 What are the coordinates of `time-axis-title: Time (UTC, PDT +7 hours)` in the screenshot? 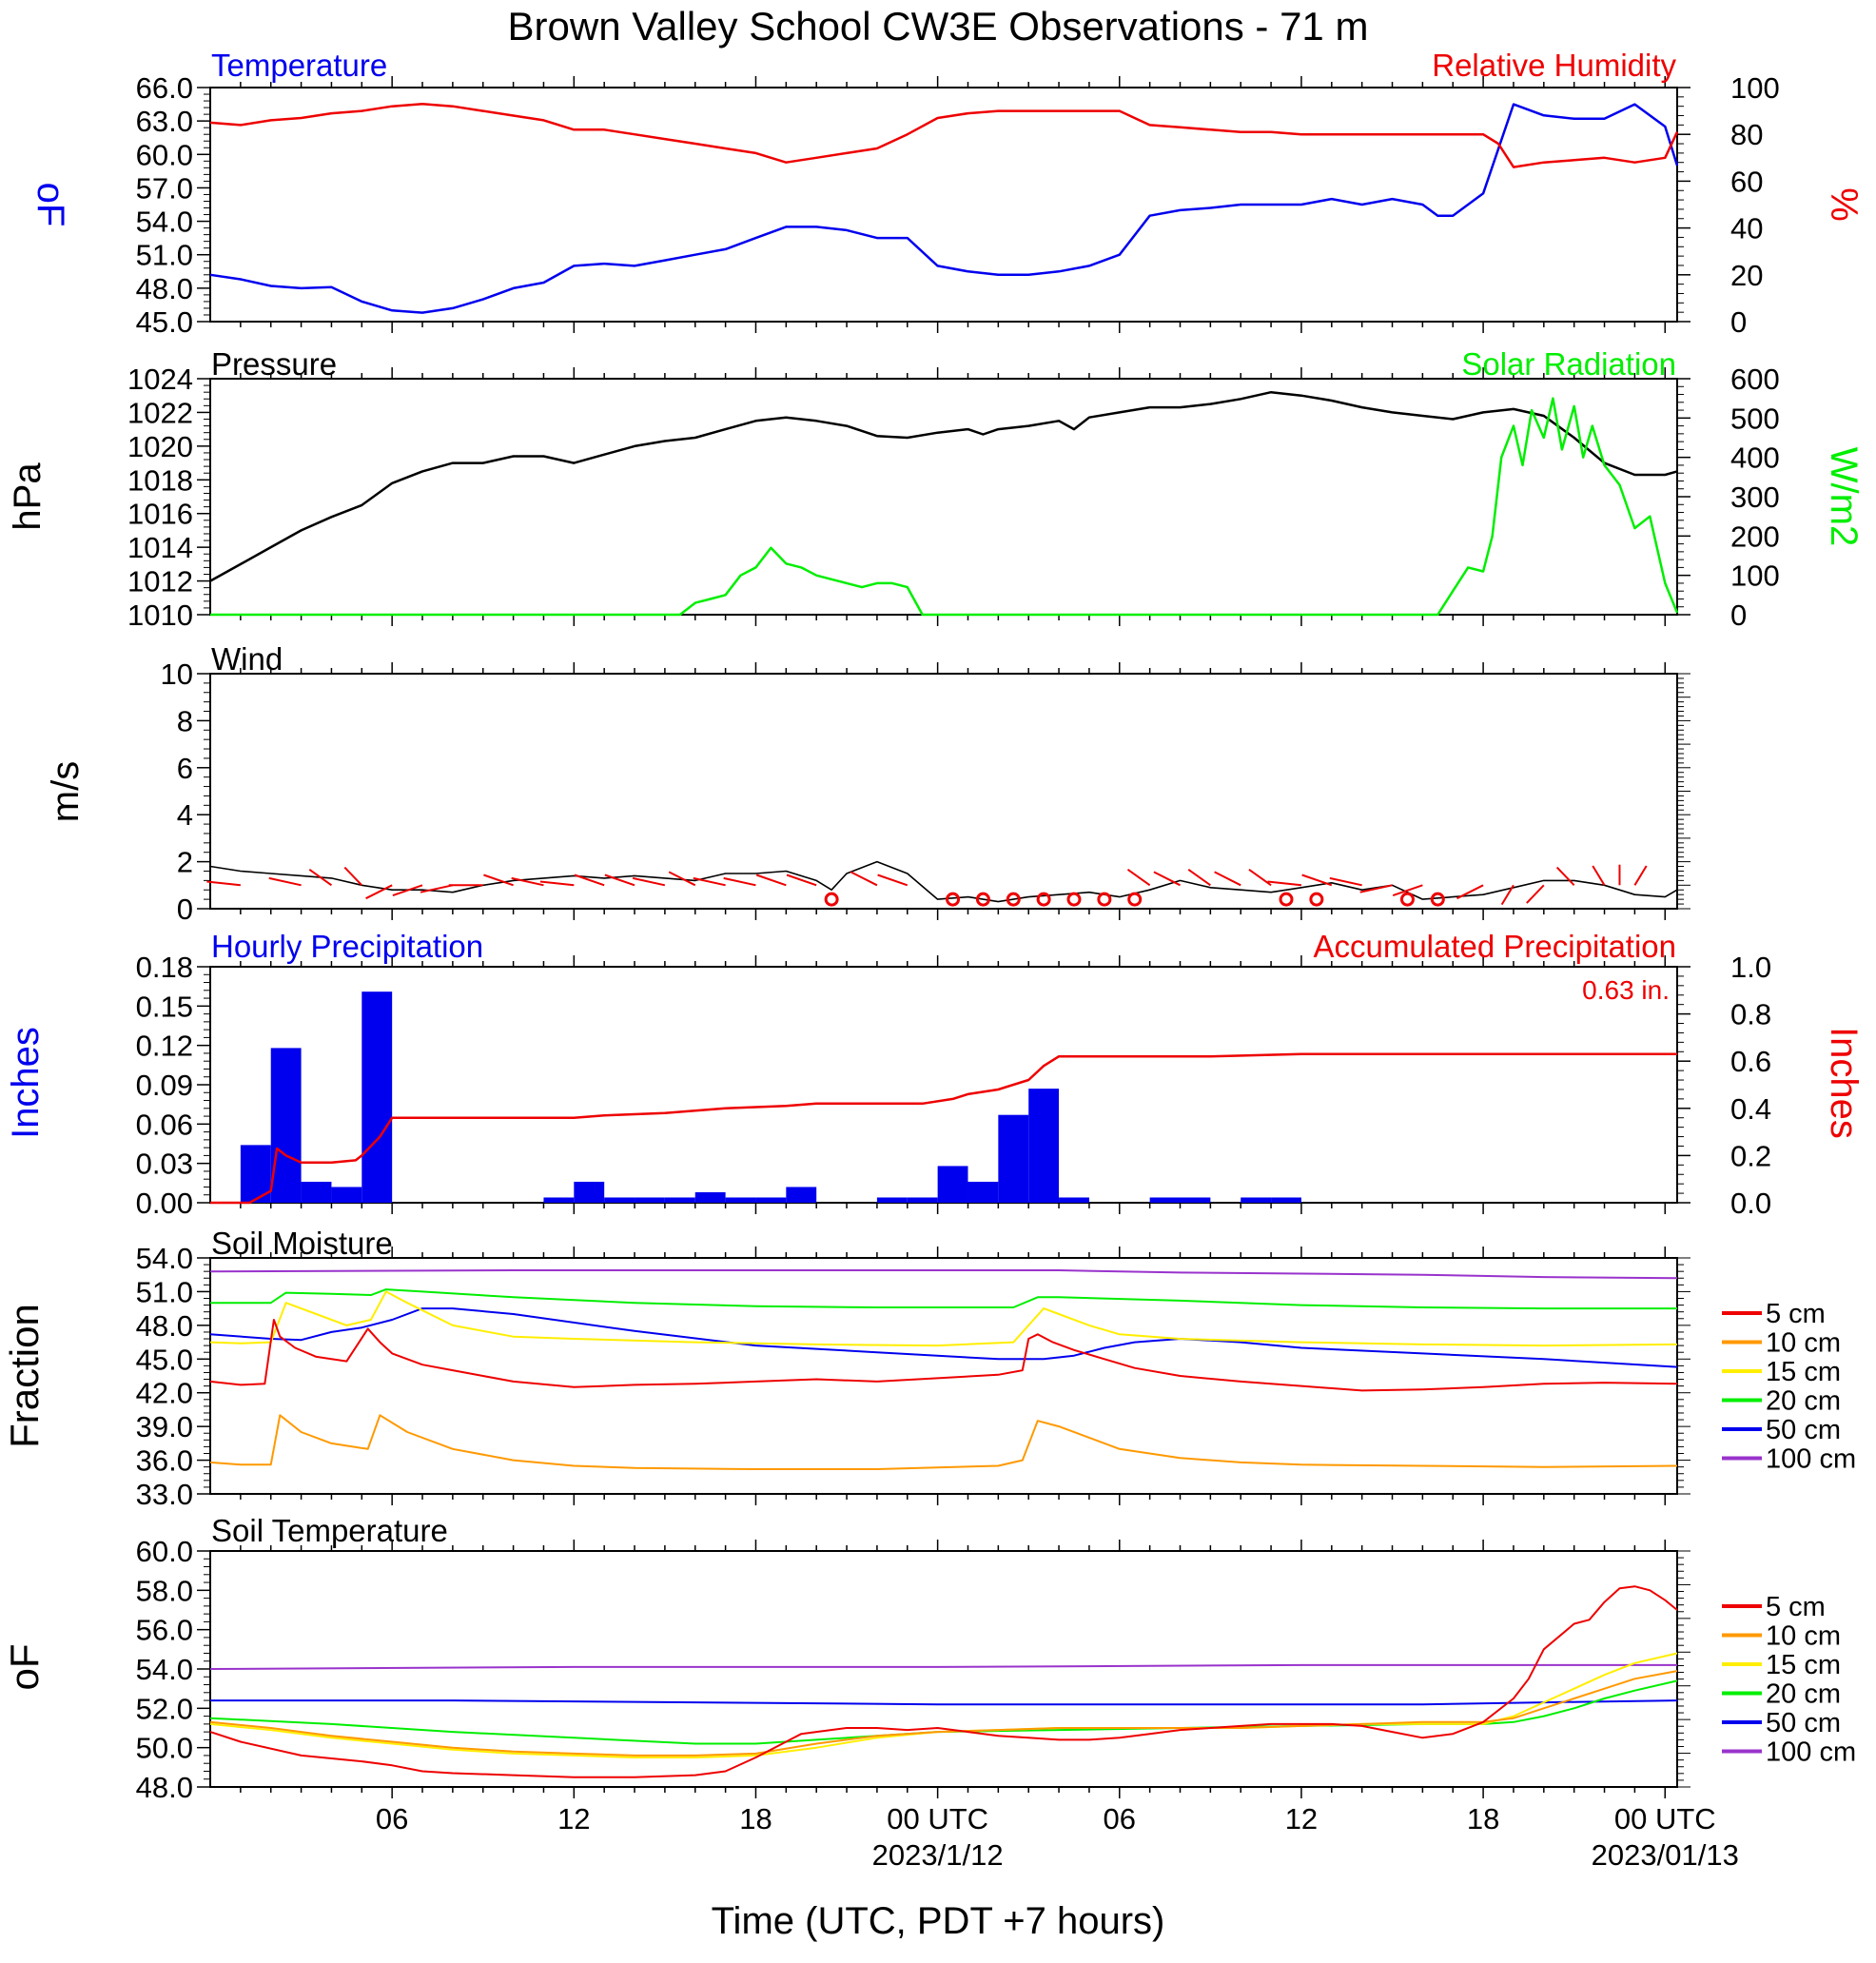 It's located at (938, 1921).